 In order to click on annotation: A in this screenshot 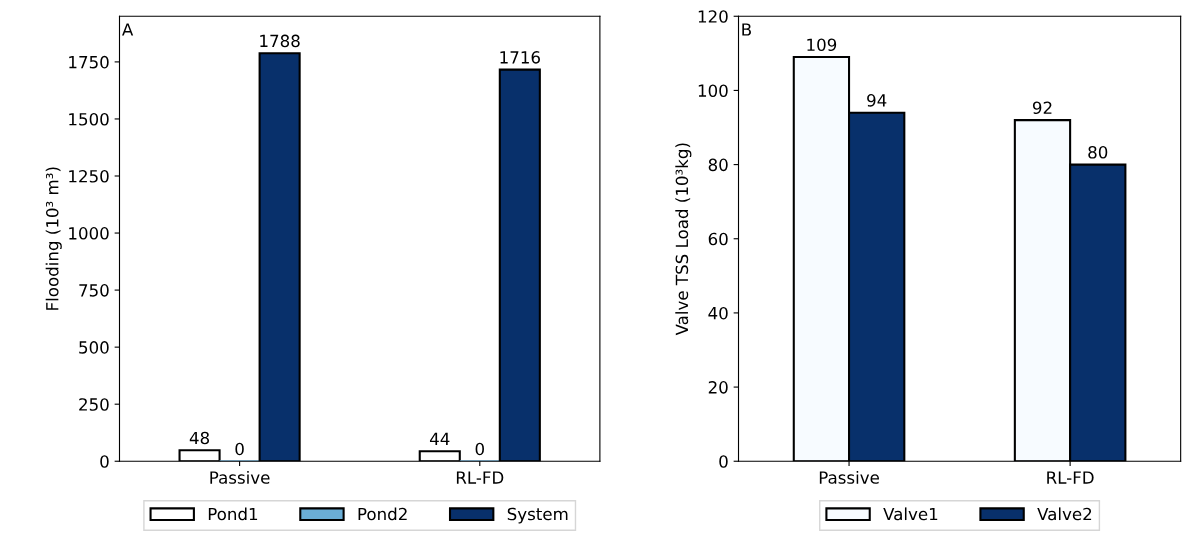, I will do `click(128, 29)`.